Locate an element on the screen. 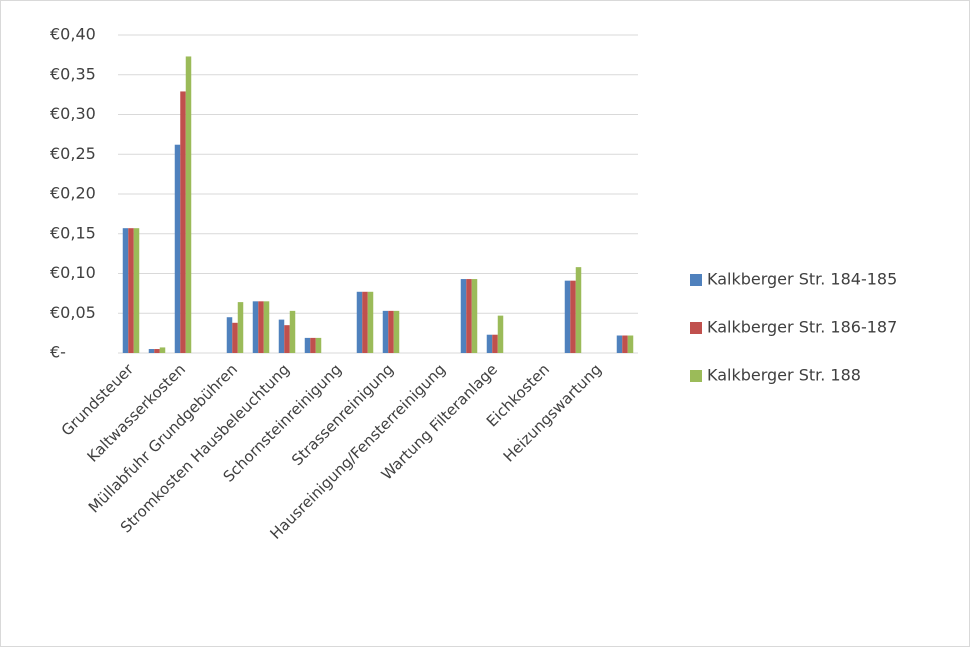 The image size is (971, 648). y-tick-label: €0,10 is located at coordinates (73, 272).